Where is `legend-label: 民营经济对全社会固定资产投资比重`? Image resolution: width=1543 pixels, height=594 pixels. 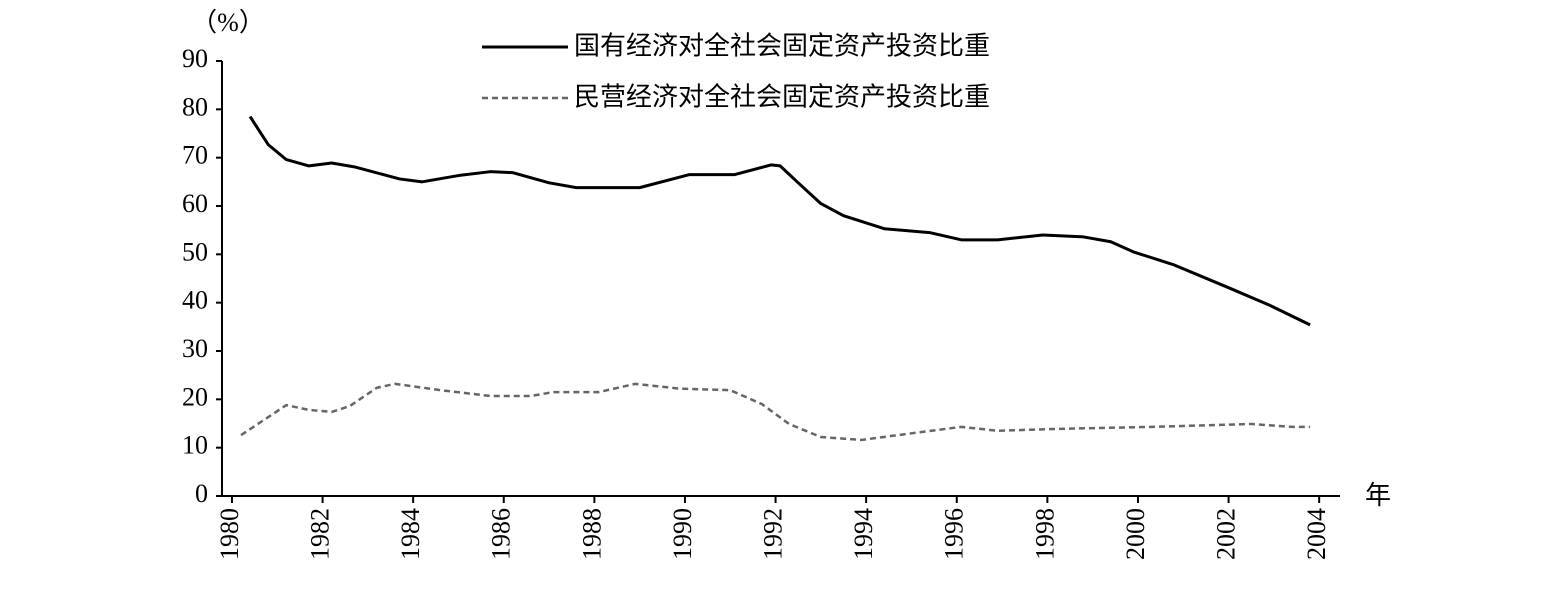
legend-label: 民营经济对全社会固定资产投资比重 is located at coordinates (782, 98).